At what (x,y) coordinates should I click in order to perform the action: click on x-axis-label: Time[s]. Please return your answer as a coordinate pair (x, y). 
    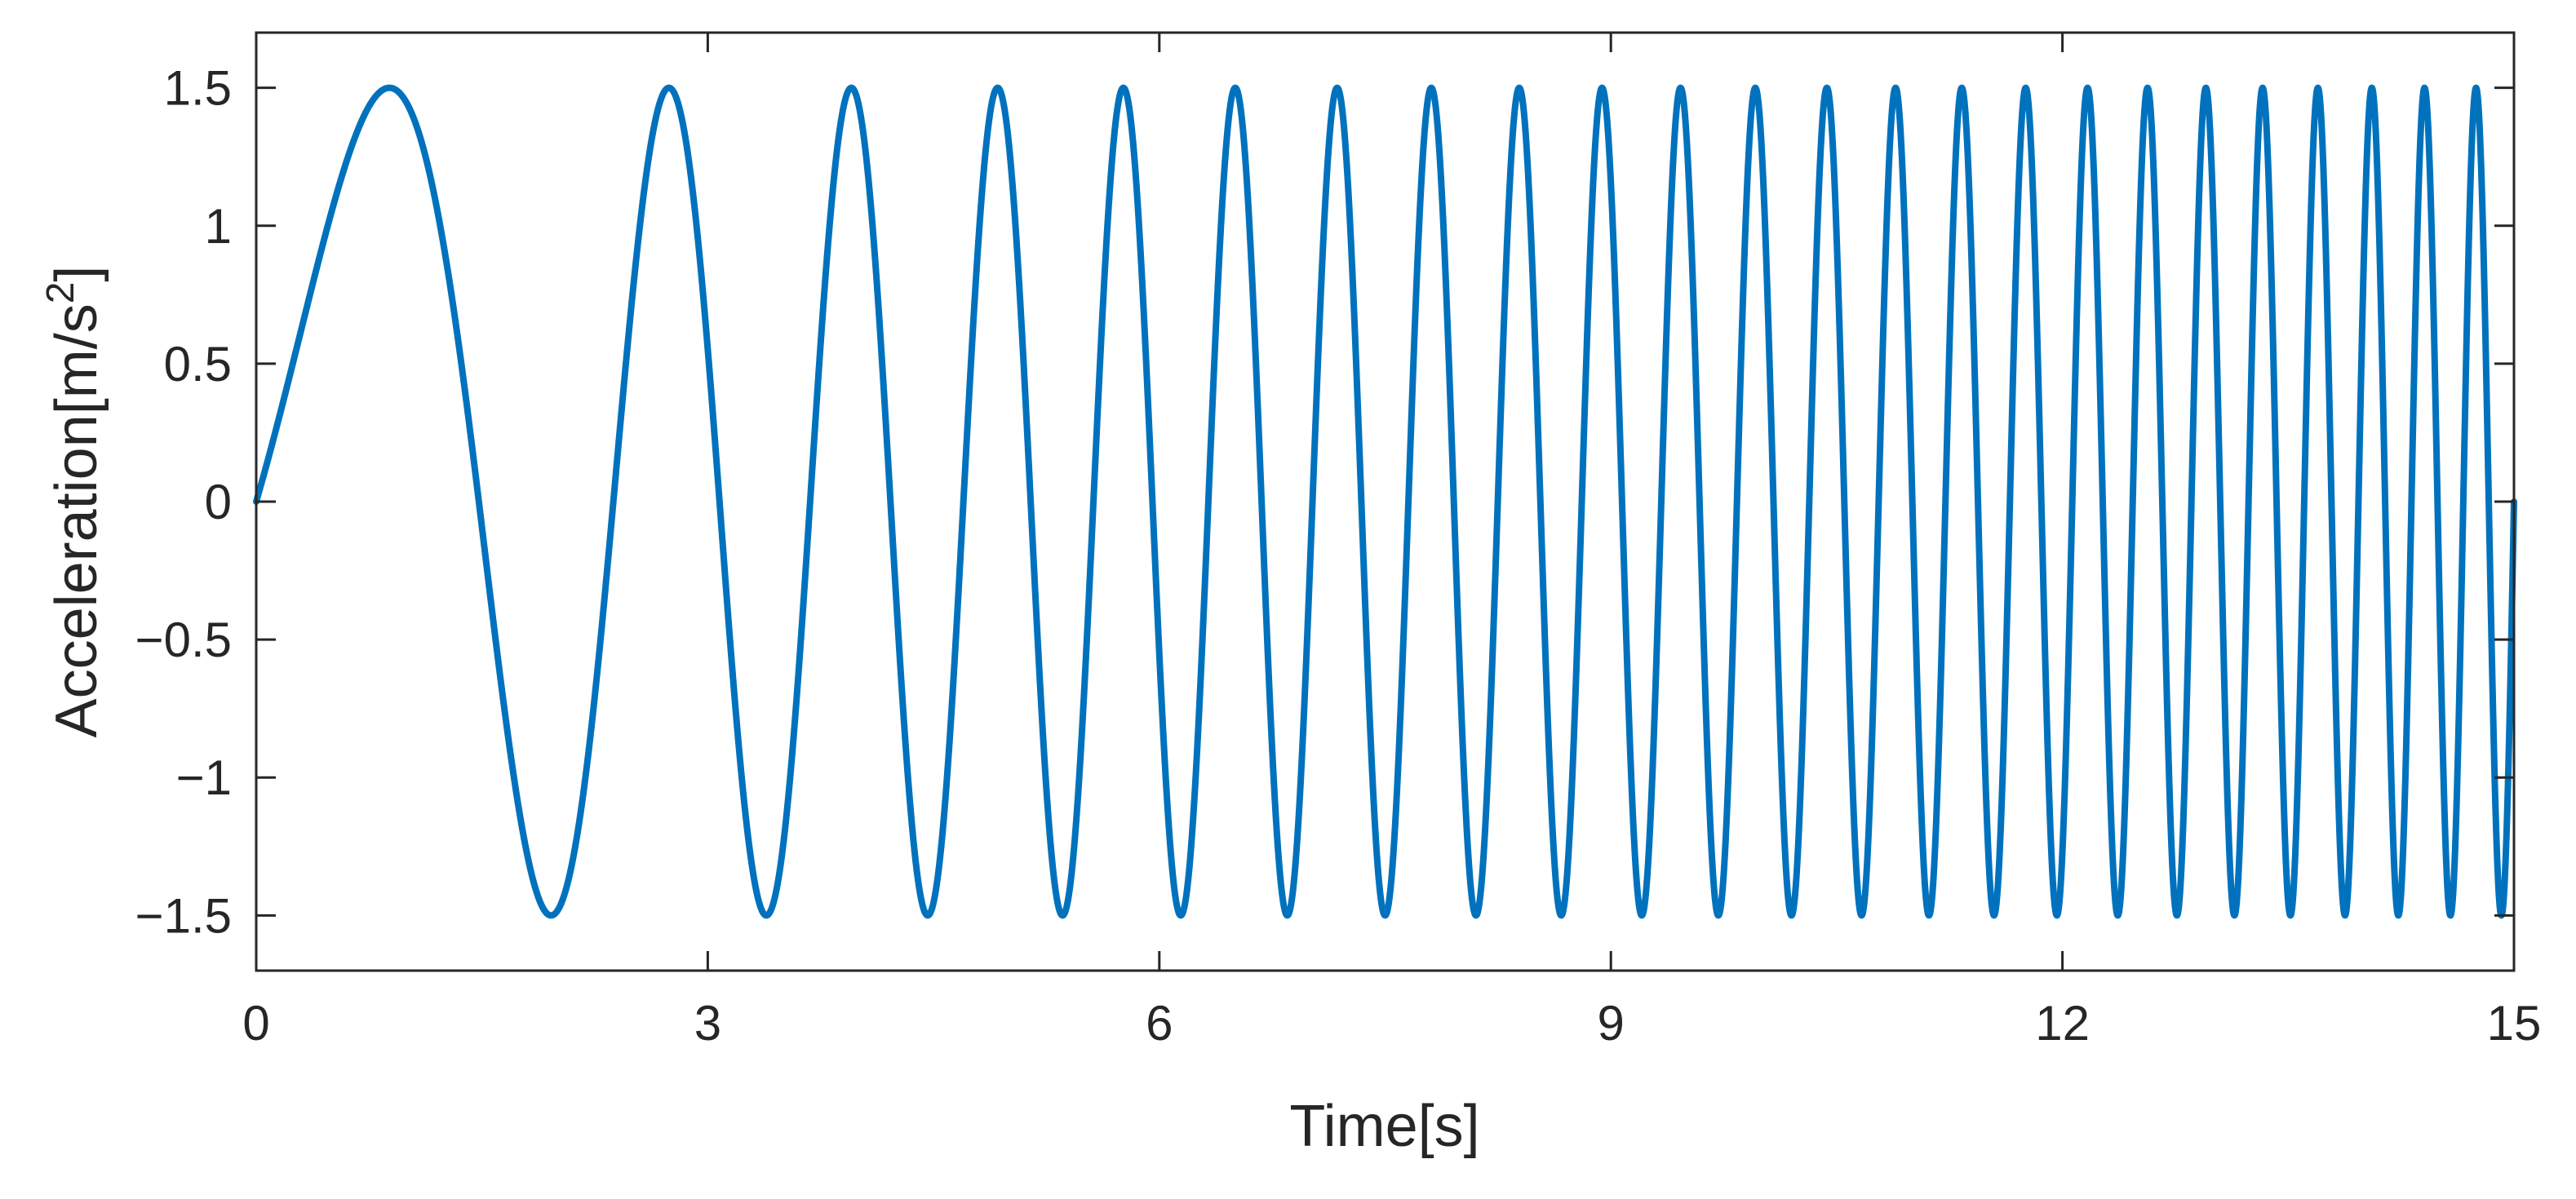
    Looking at the image, I should click on (1384, 1126).